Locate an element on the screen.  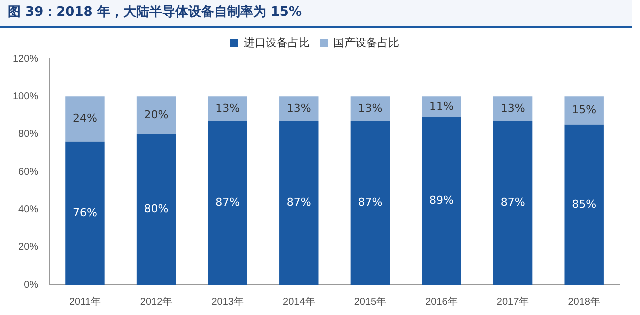
data-label: 15% is located at coordinates (584, 110).